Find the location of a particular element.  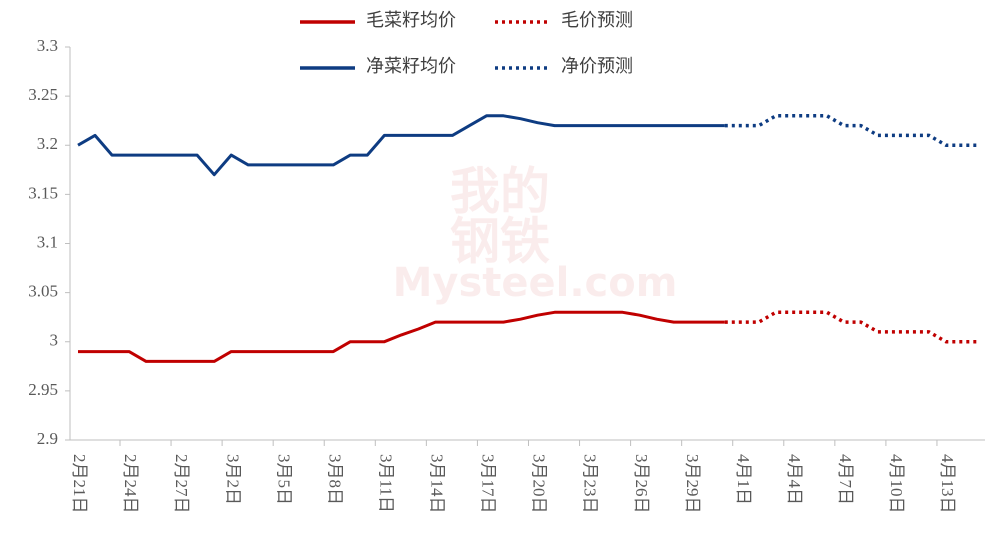

y-tick-label: 2.9 is located at coordinates (47, 438).